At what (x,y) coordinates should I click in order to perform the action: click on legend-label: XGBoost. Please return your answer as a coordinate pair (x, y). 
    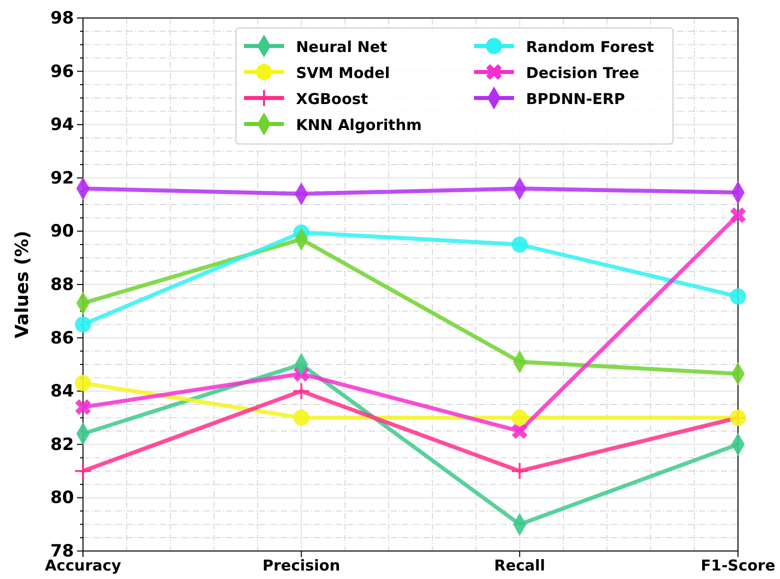
    Looking at the image, I should click on (332, 99).